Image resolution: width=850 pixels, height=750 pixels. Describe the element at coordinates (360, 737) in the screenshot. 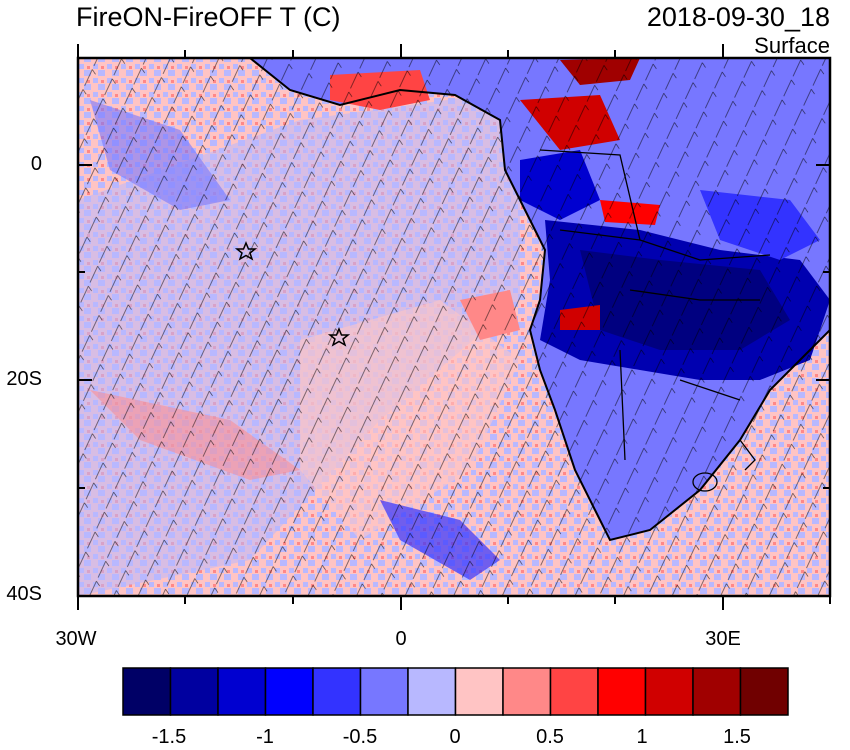

I see `colorbar-label-m0.5: -0.5` at that location.